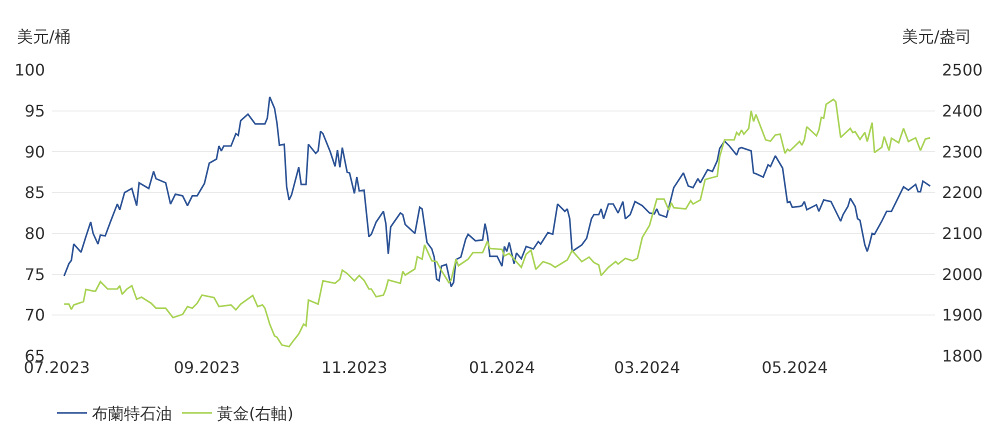  Describe the element at coordinates (34, 110) in the screenshot. I see `y-tick-label: 95` at that location.